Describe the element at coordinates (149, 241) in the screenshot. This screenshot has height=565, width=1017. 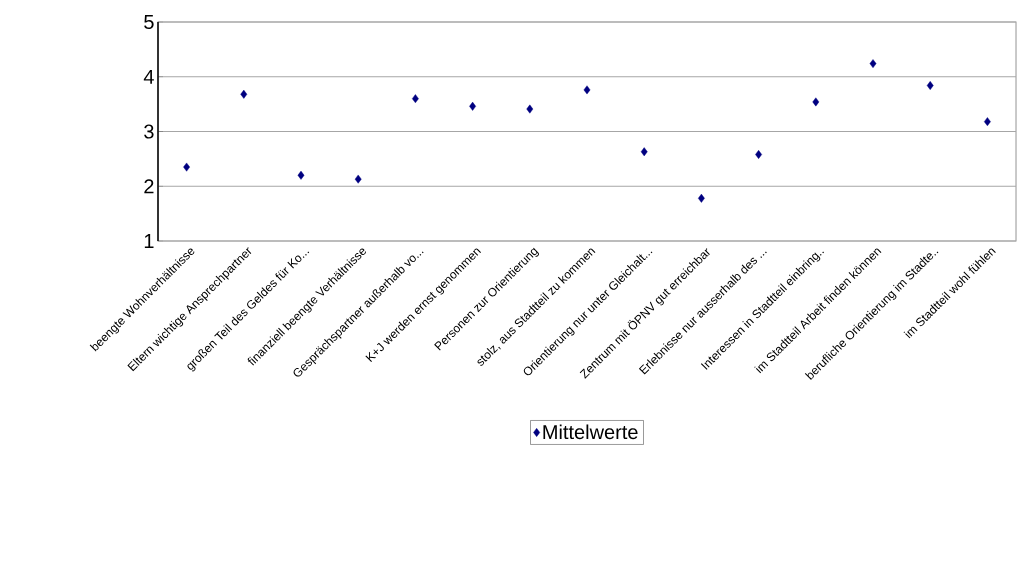
I see `y-tick-label: 1` at that location.